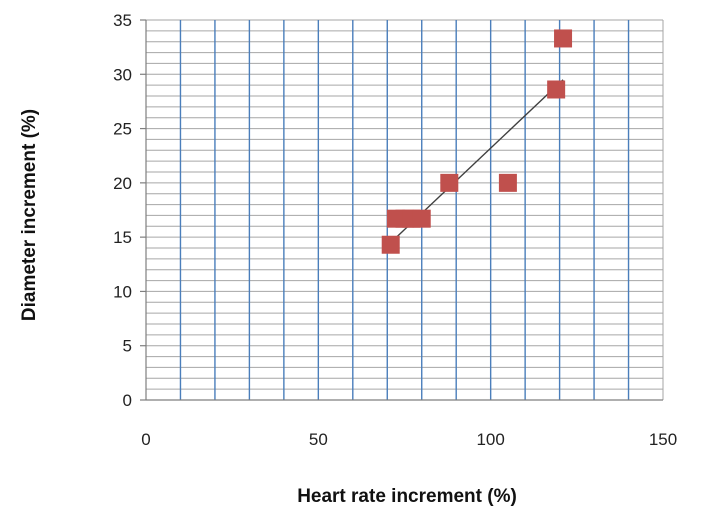 The image size is (701, 515). What do you see at coordinates (490, 439) in the screenshot?
I see `x-tick-label: 100` at bounding box center [490, 439].